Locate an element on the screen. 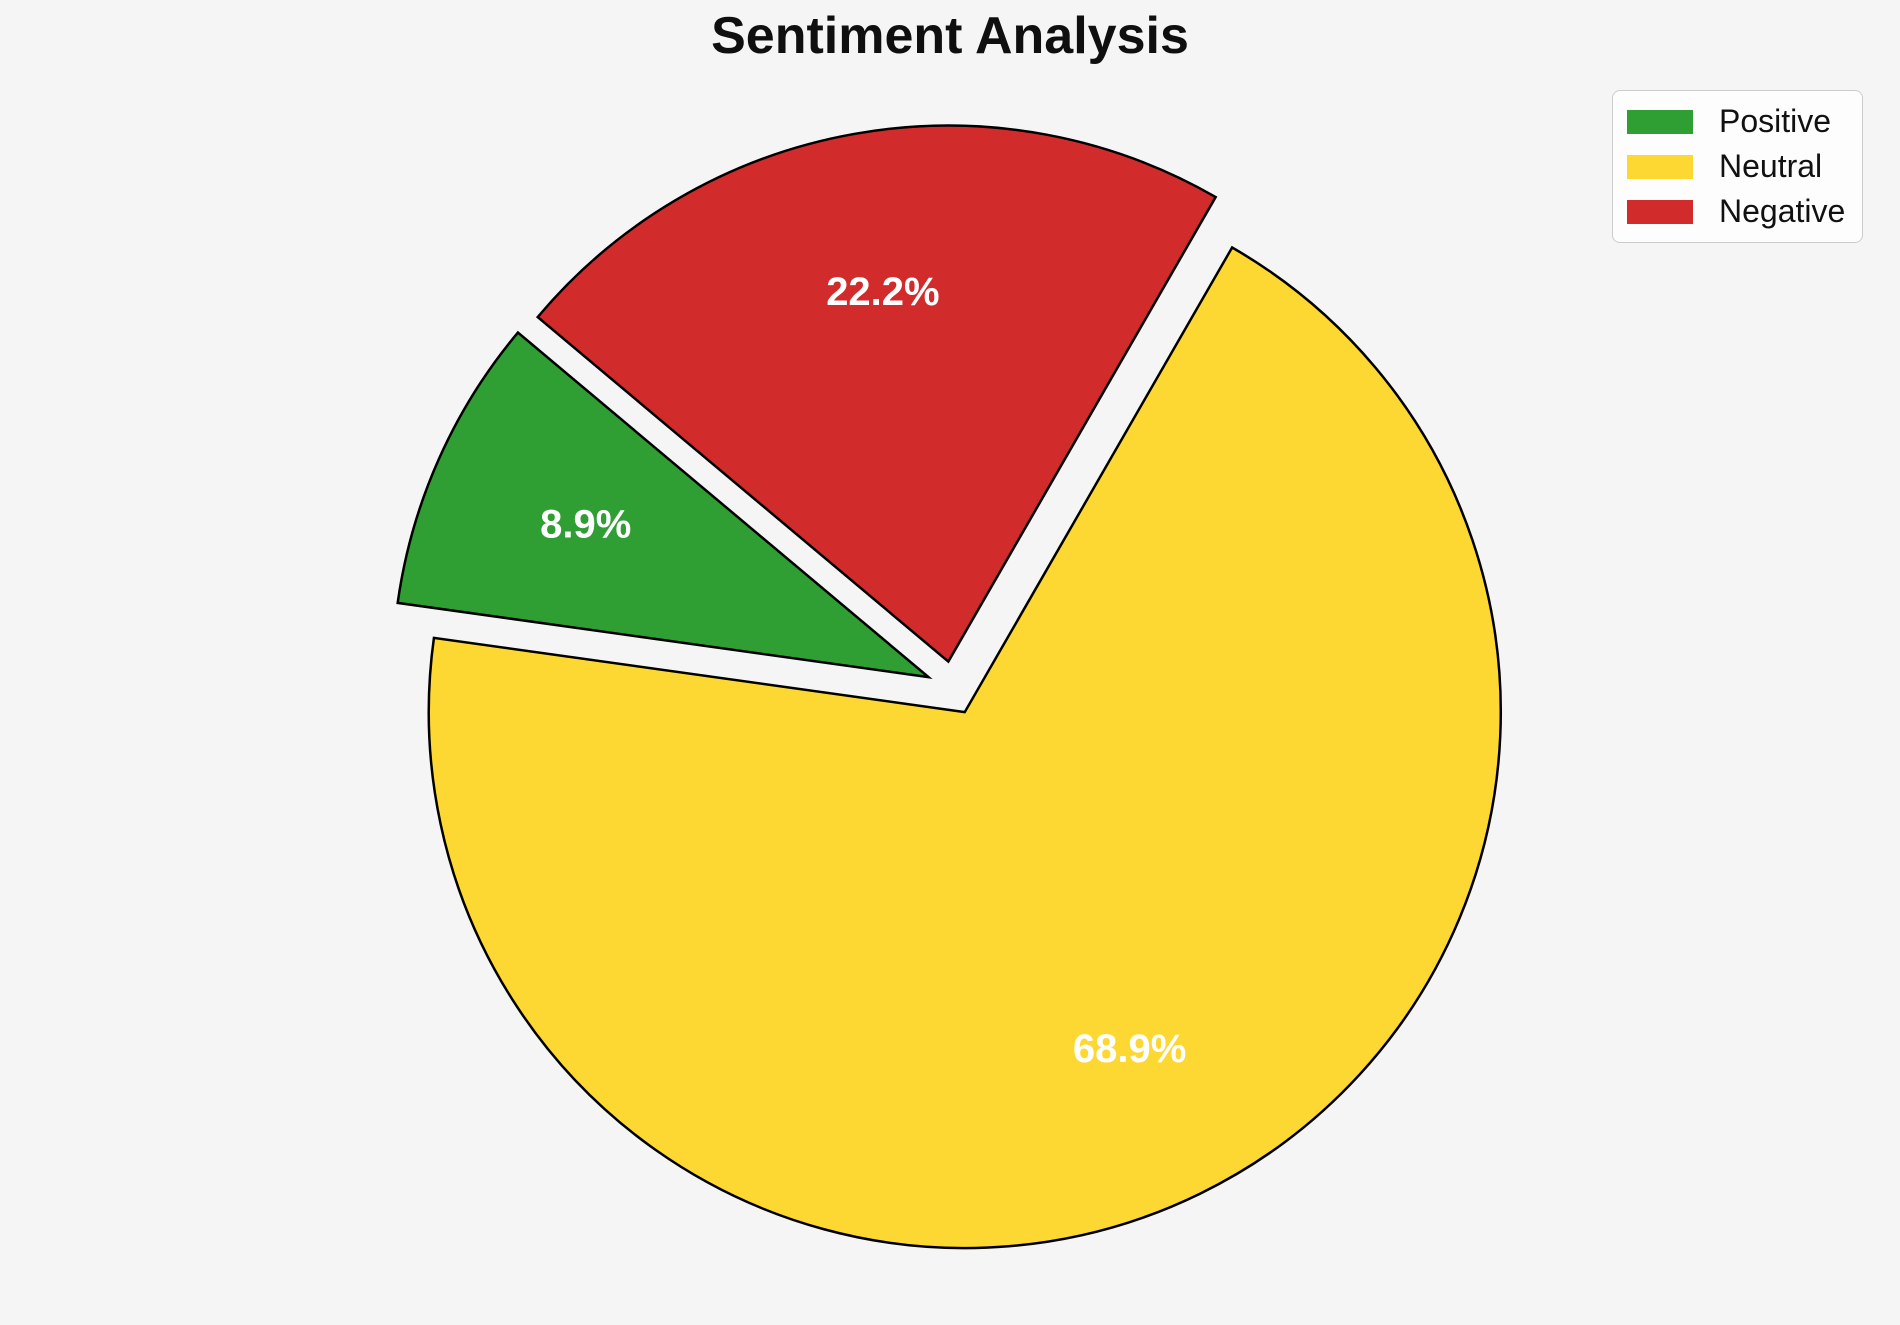  legend: Positive Neutral Negative is located at coordinates (1737, 166).